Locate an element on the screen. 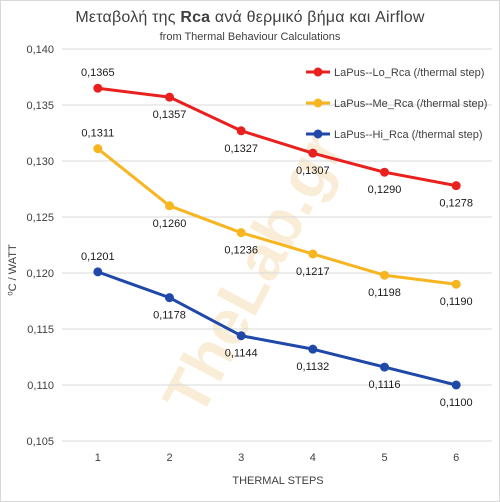 This screenshot has width=500, height=502. y-tick-label: 0,110 is located at coordinates (40, 386).